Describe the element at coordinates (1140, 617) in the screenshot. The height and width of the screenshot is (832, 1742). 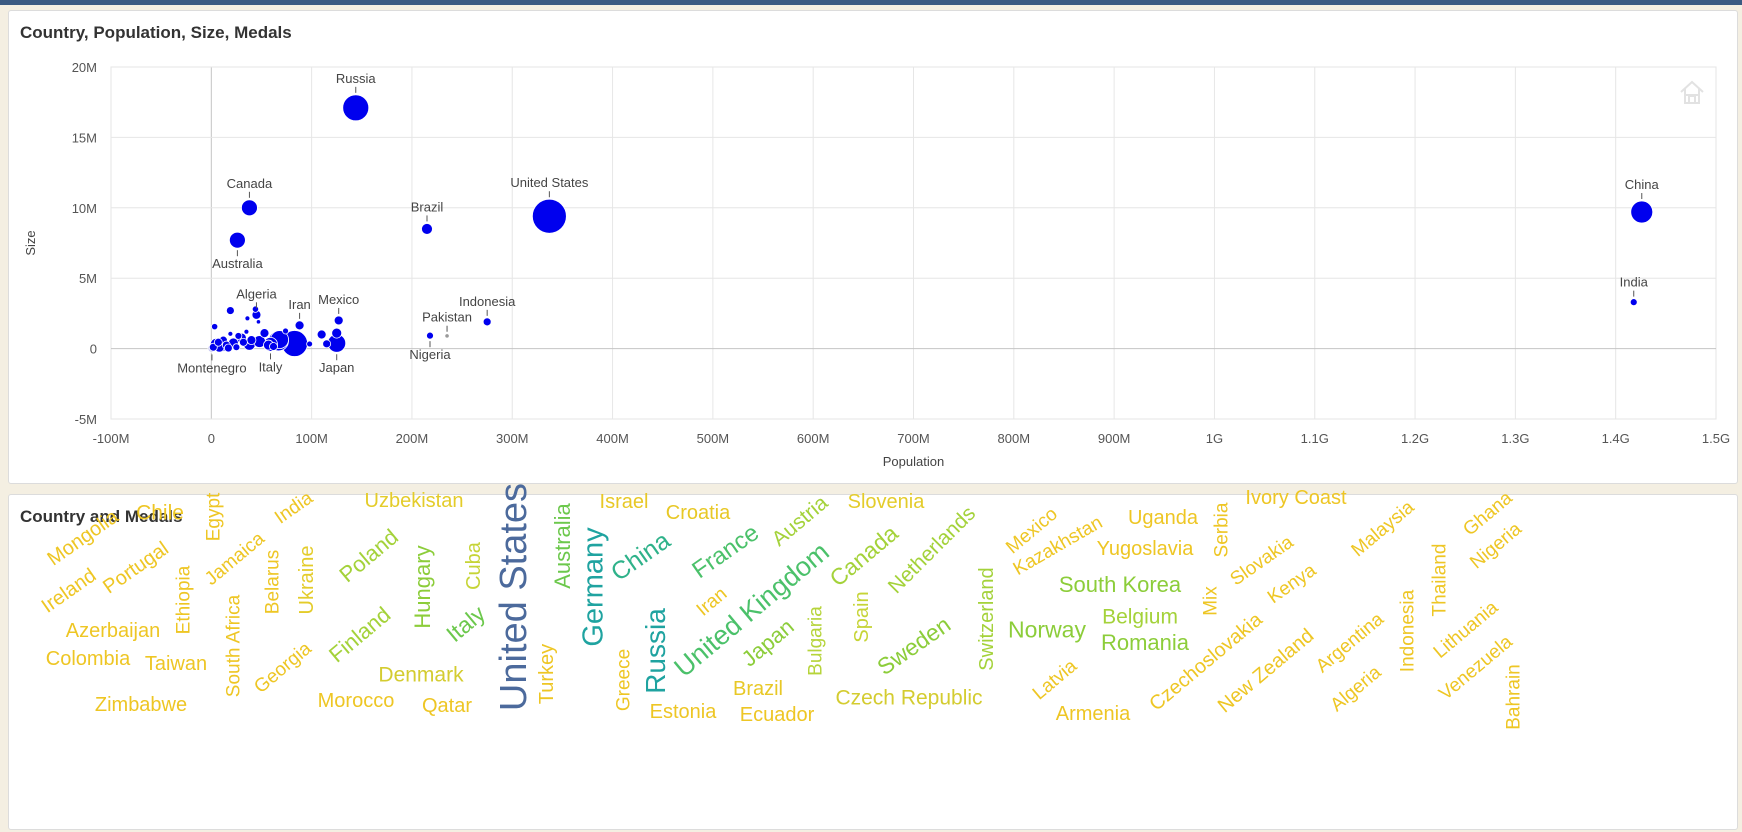
I see `cloud-word: Belgium` at that location.